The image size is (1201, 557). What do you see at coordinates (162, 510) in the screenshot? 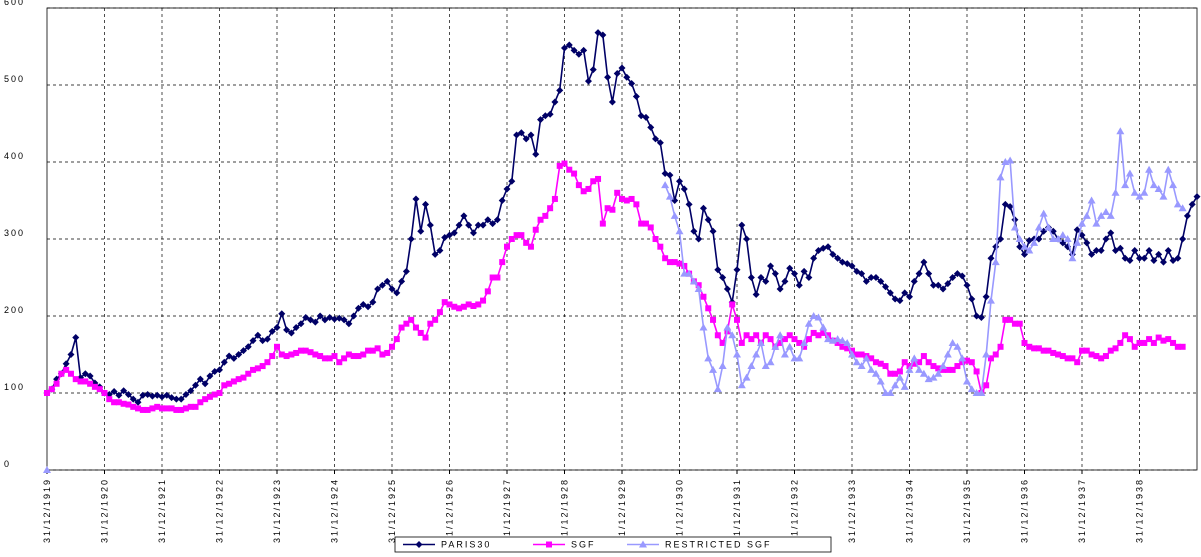
I see `x-tick-label: 31/12/1921` at bounding box center [162, 510].